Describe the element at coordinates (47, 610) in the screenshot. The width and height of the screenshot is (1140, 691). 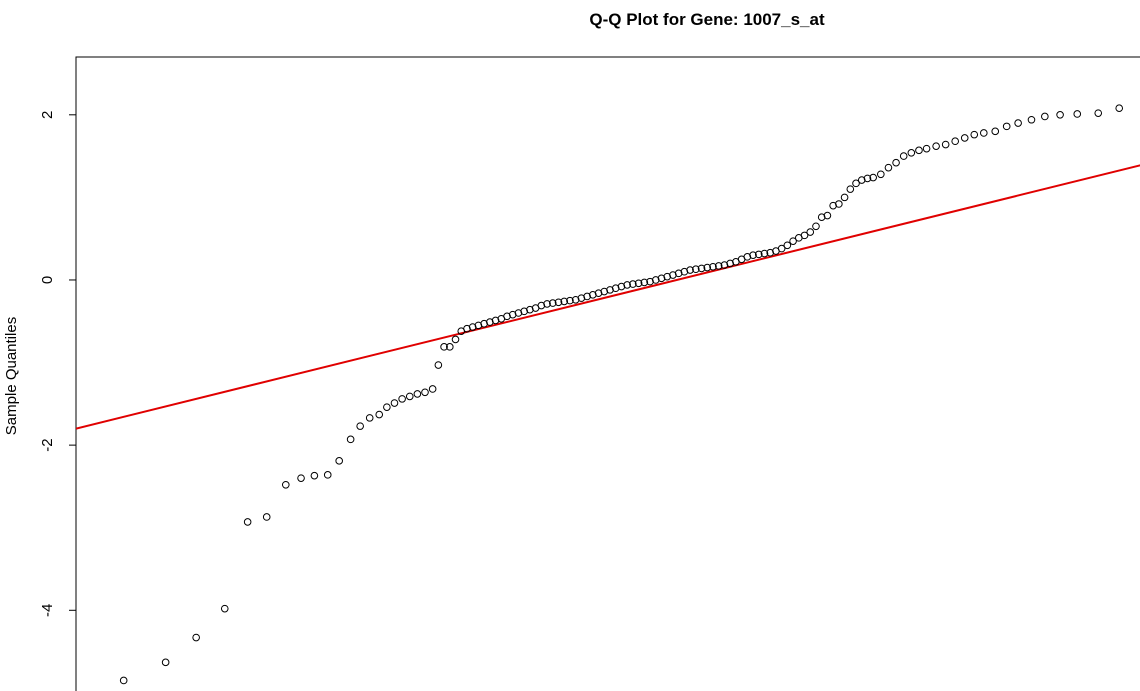
I see `y-tick-label: -4` at that location.